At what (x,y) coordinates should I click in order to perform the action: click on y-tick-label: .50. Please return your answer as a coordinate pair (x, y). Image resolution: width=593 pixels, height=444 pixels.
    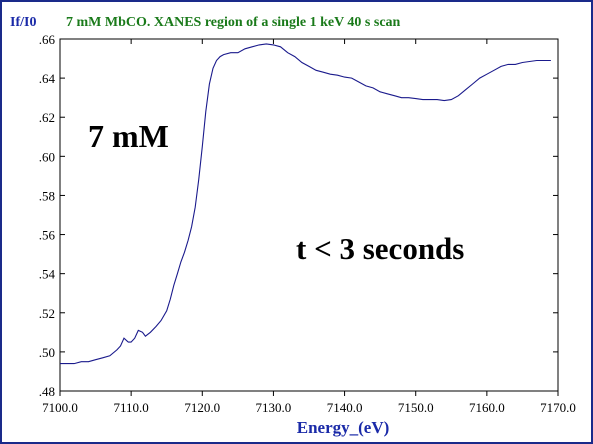
    Looking at the image, I should click on (47, 352).